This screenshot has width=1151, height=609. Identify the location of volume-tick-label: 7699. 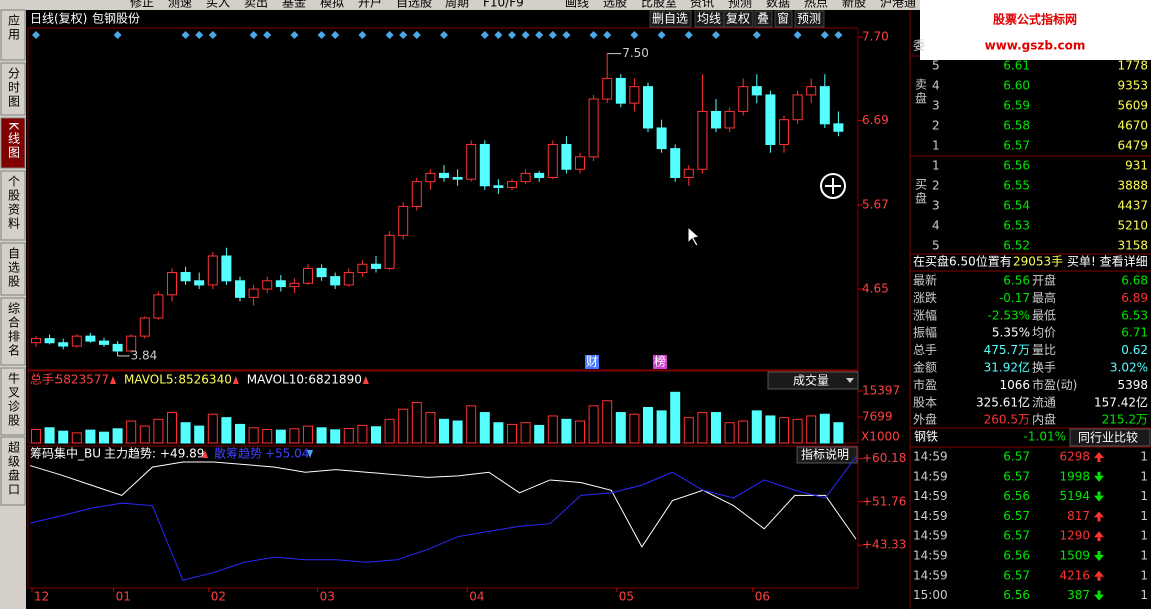
(877, 416).